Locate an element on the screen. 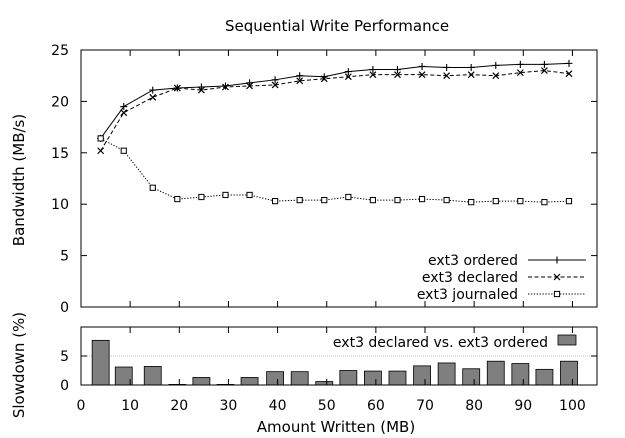 The width and height of the screenshot is (625, 438). x-tick-label: 80 is located at coordinates (474, 406).